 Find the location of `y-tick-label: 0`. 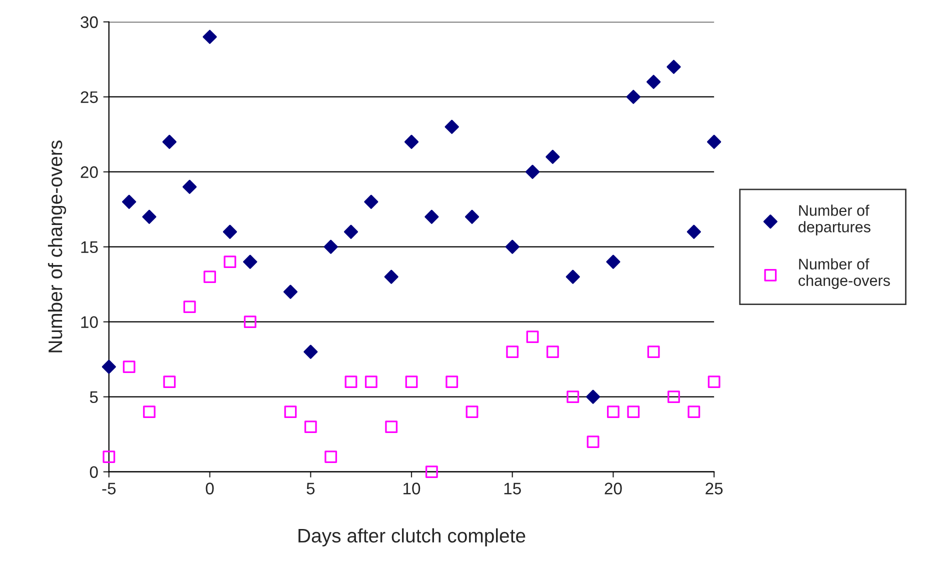

y-tick-label: 0 is located at coordinates (94, 472).